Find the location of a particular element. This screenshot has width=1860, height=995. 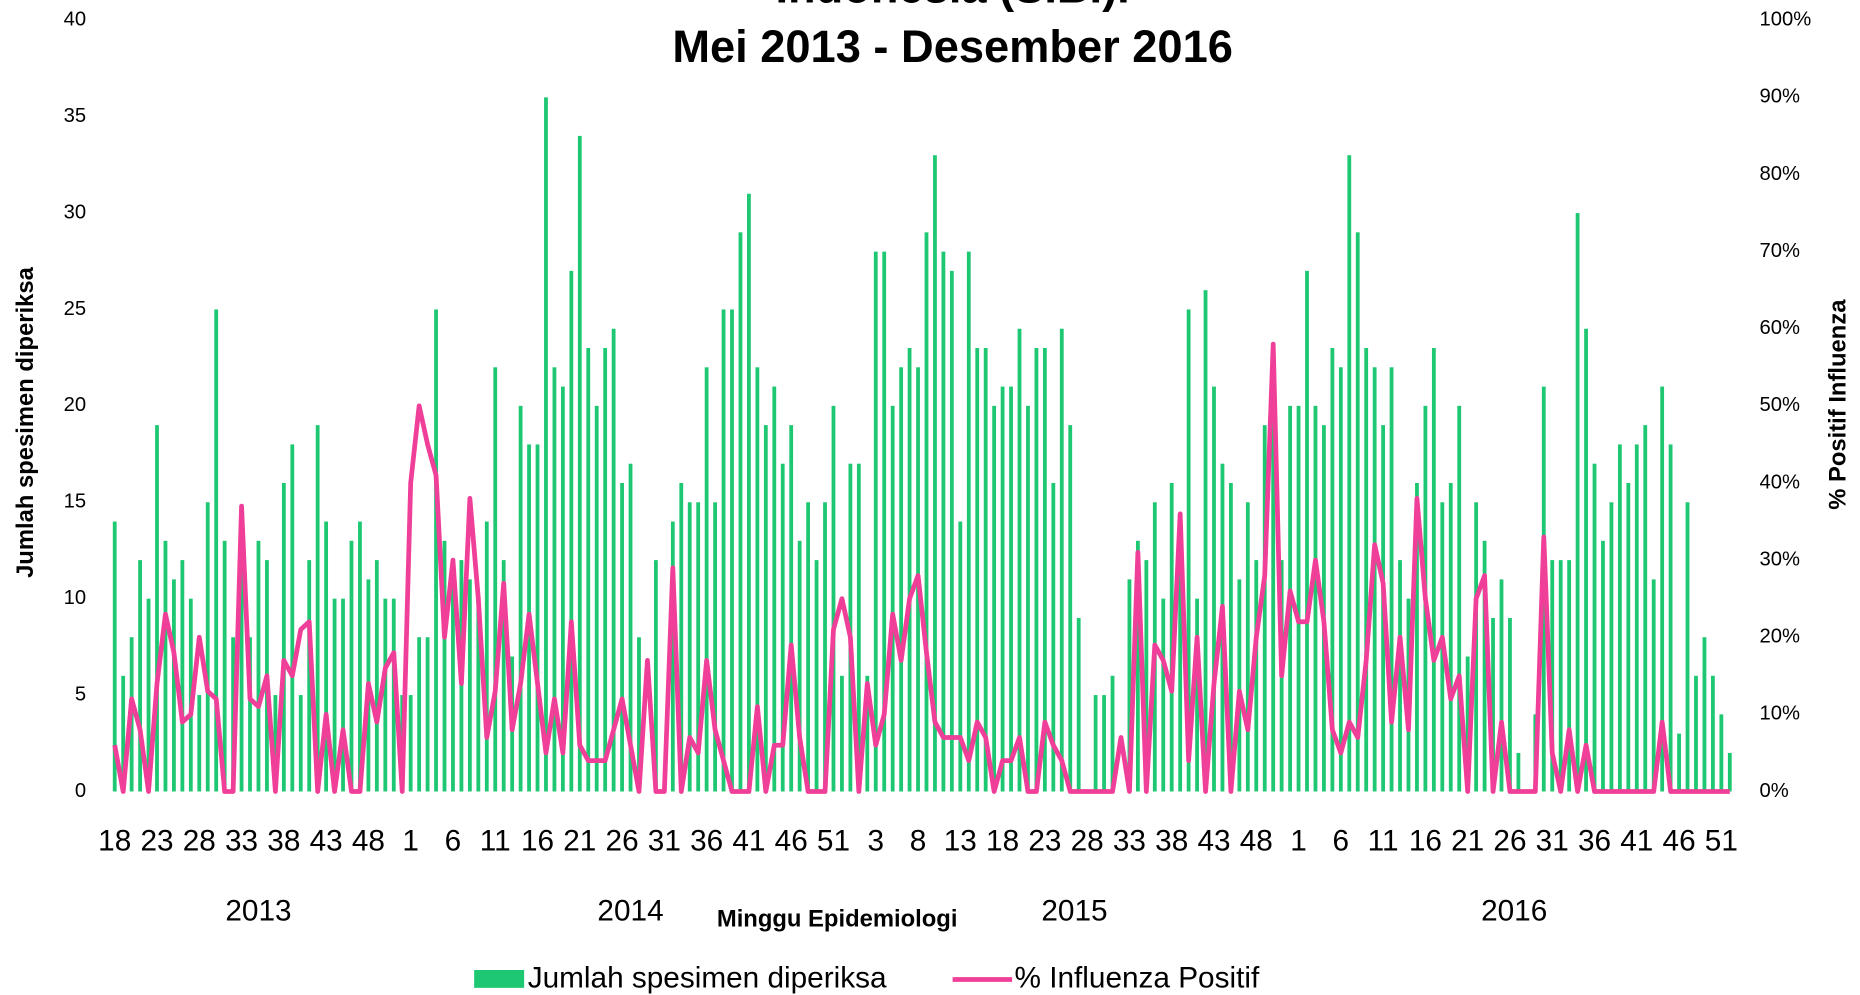

x-tick-label: 28 is located at coordinates (199, 841).